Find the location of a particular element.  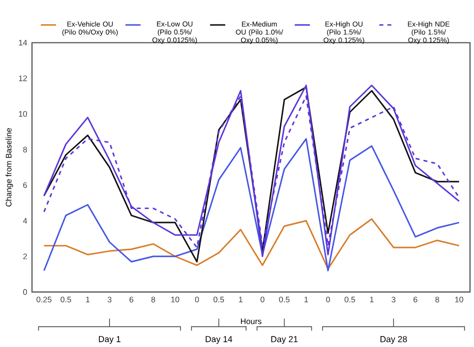

line-series is located at coordinates (251, 244).